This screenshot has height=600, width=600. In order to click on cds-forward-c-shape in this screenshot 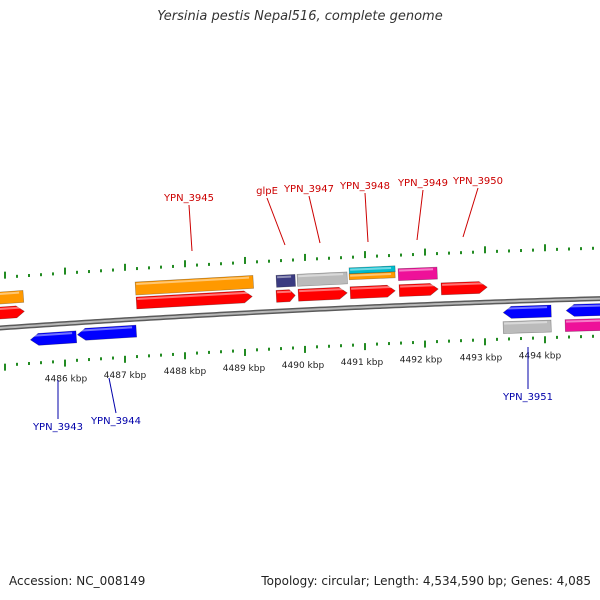, I will do `click(285, 296)`.